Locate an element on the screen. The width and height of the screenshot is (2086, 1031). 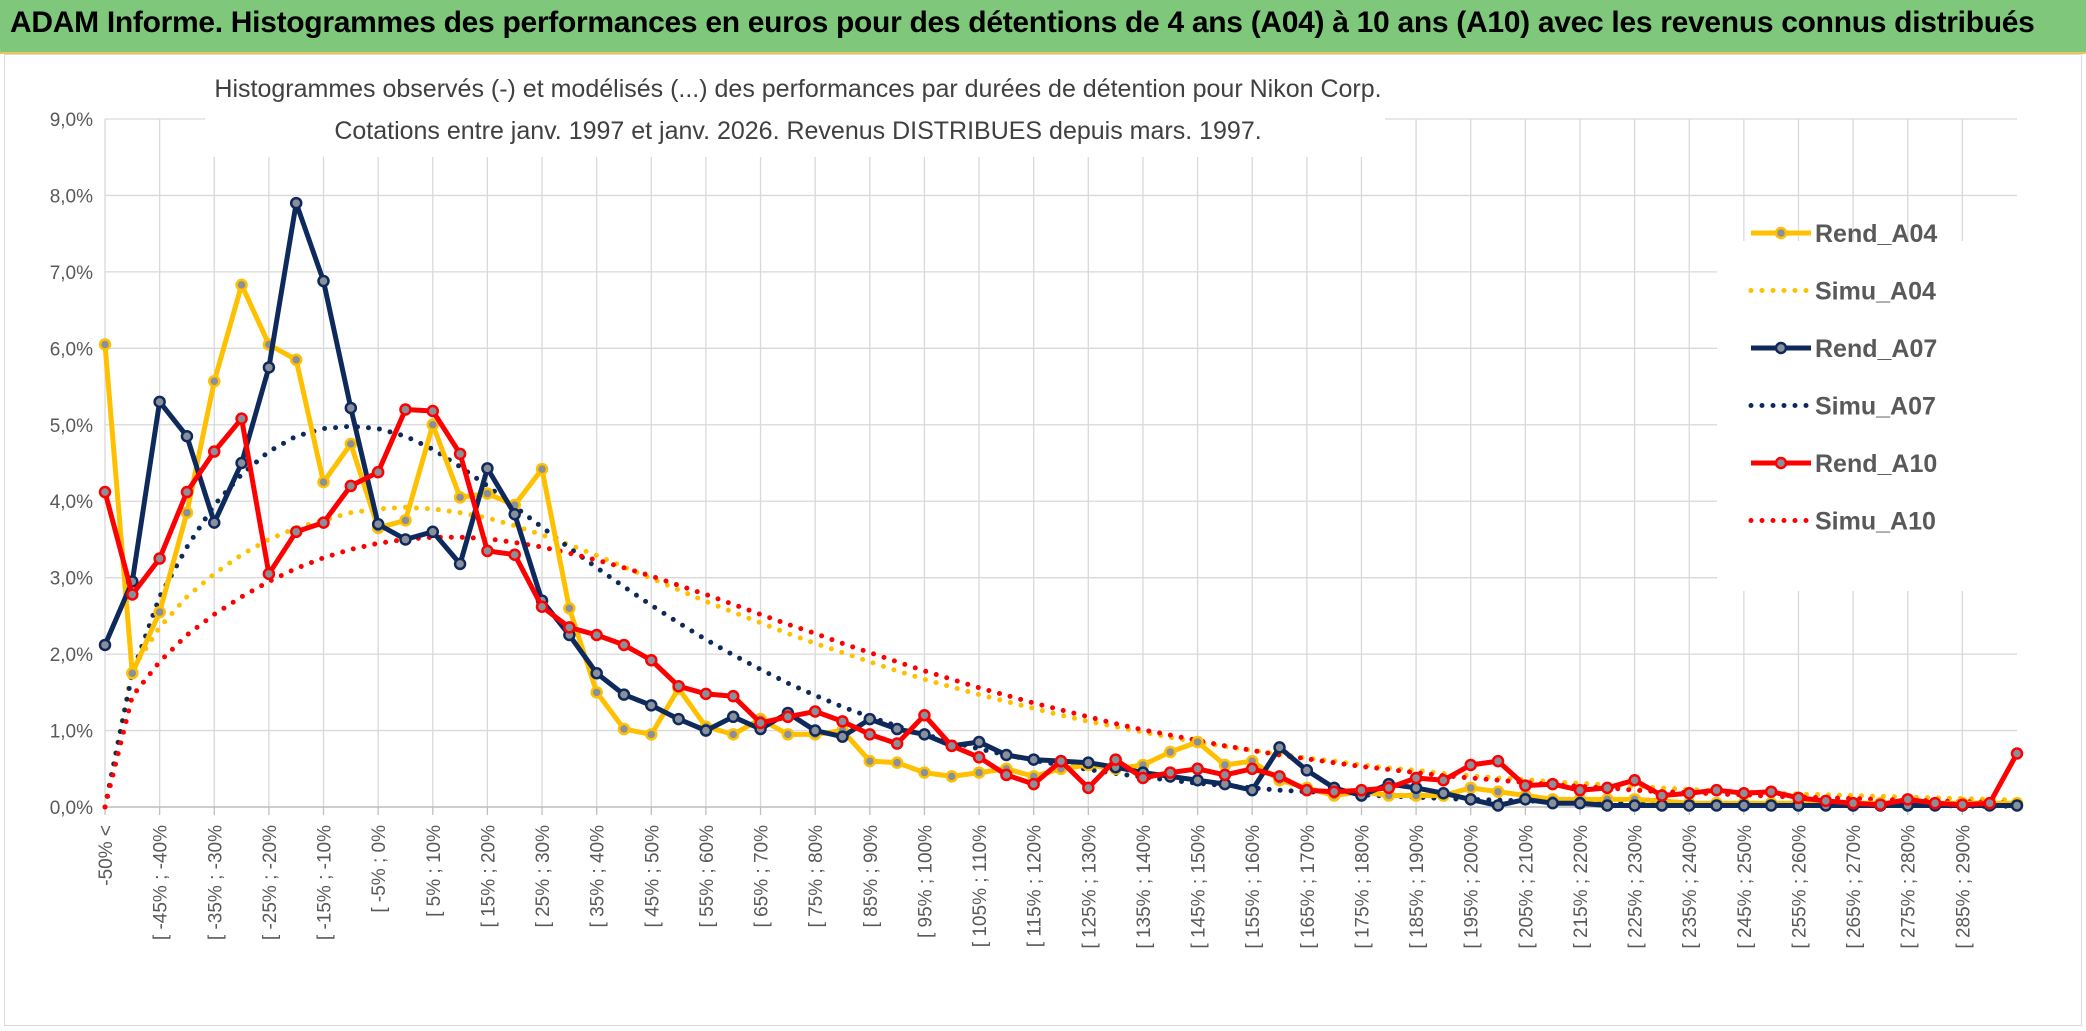
y-tick-label: 6,0% is located at coordinates (71, 349).